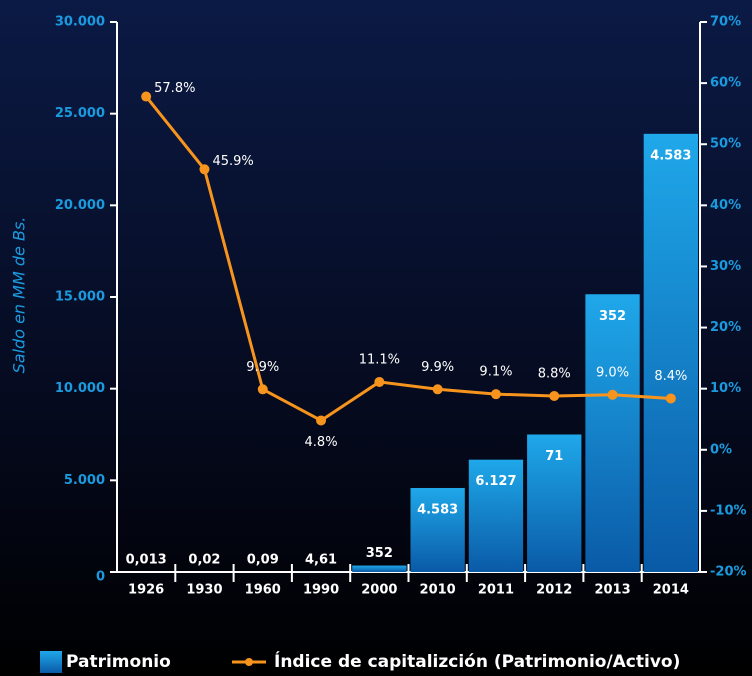  I want to click on line-value-label: 8.4%, so click(670, 376).